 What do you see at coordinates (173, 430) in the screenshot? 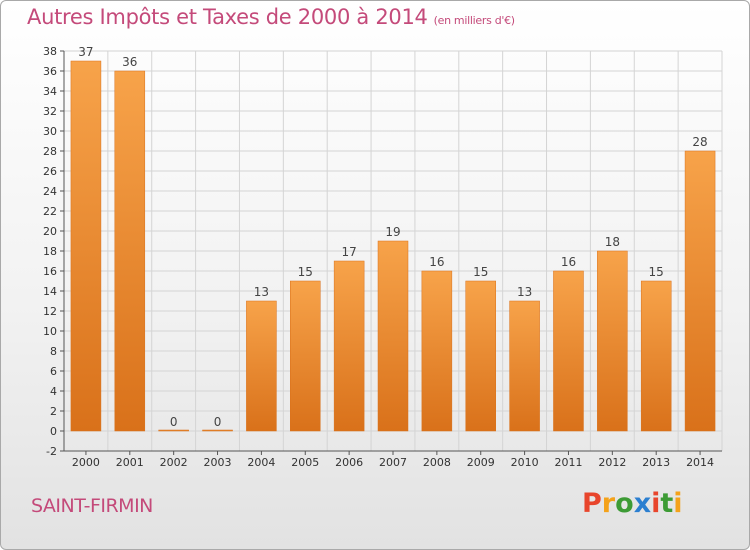
I see `bar-2002` at bounding box center [173, 430].